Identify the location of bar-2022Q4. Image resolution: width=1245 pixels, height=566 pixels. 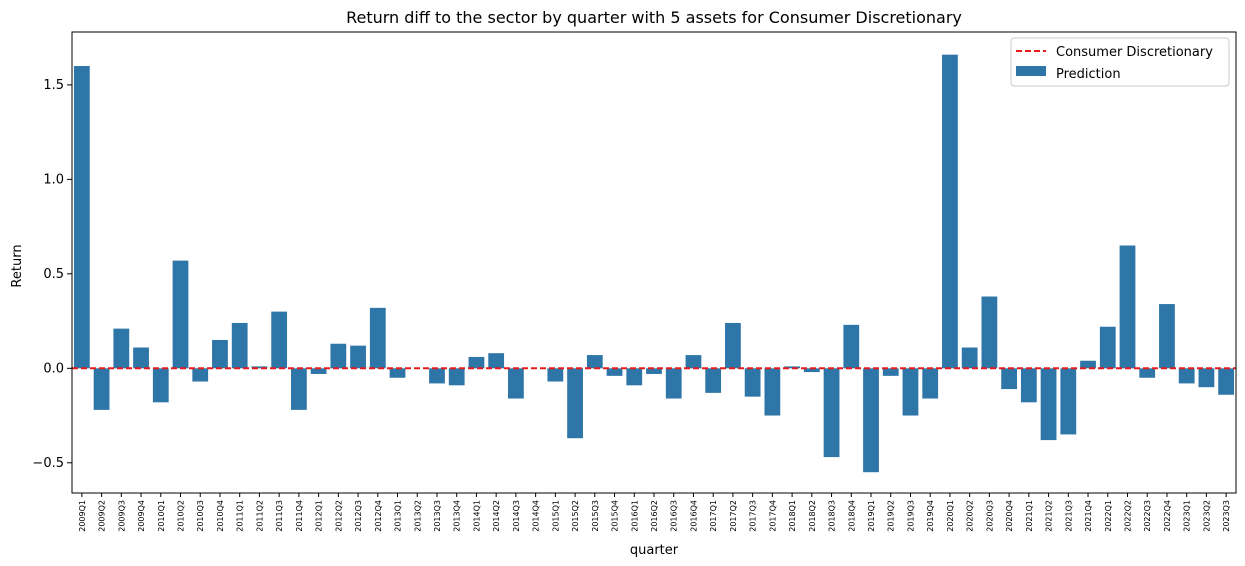
(1167, 336).